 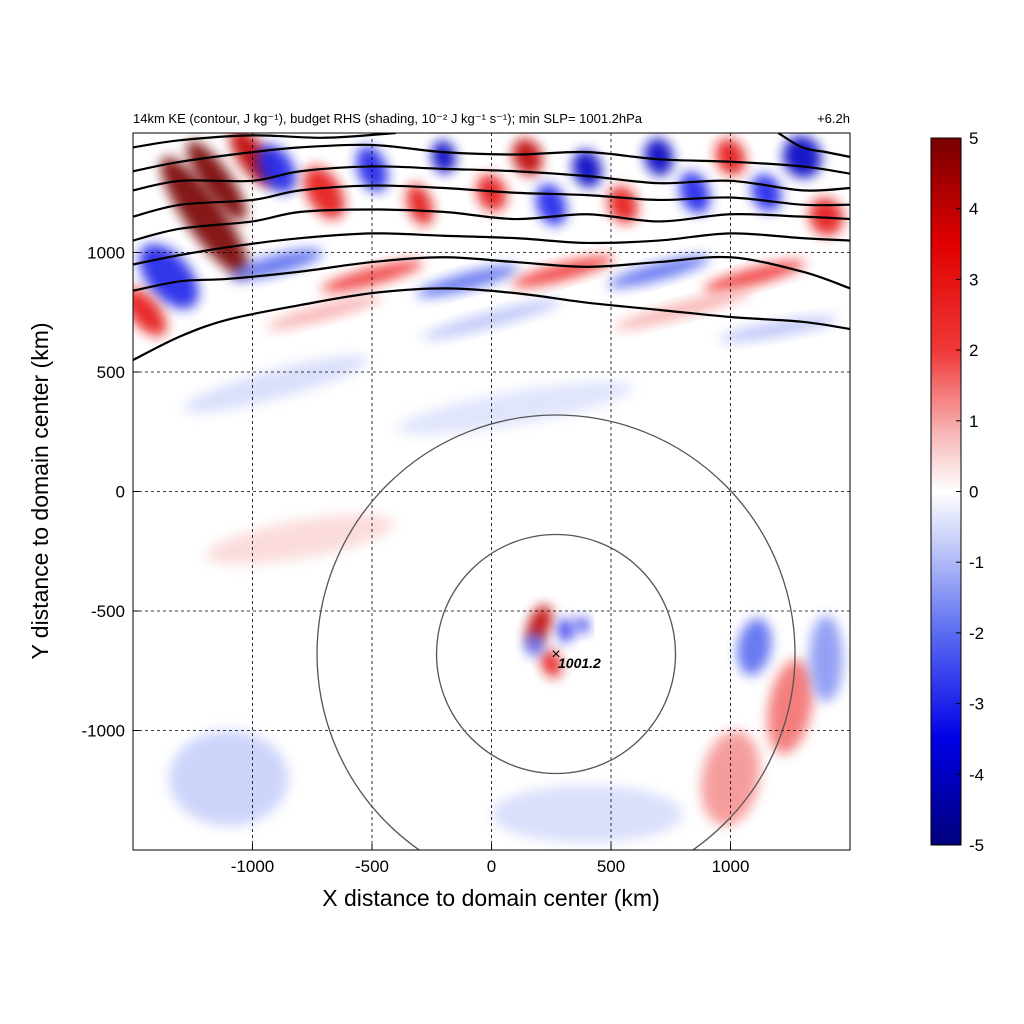 I want to click on y-axis-ticks: 1000 500 0 -500 -1000, so click(x=110, y=492).